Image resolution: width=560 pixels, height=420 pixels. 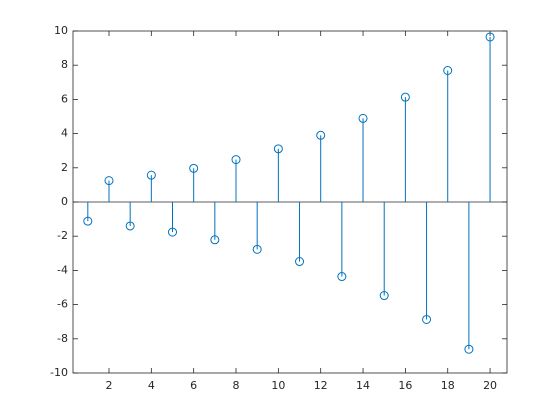 I want to click on y-tick-label: -4, so click(x=62, y=269).